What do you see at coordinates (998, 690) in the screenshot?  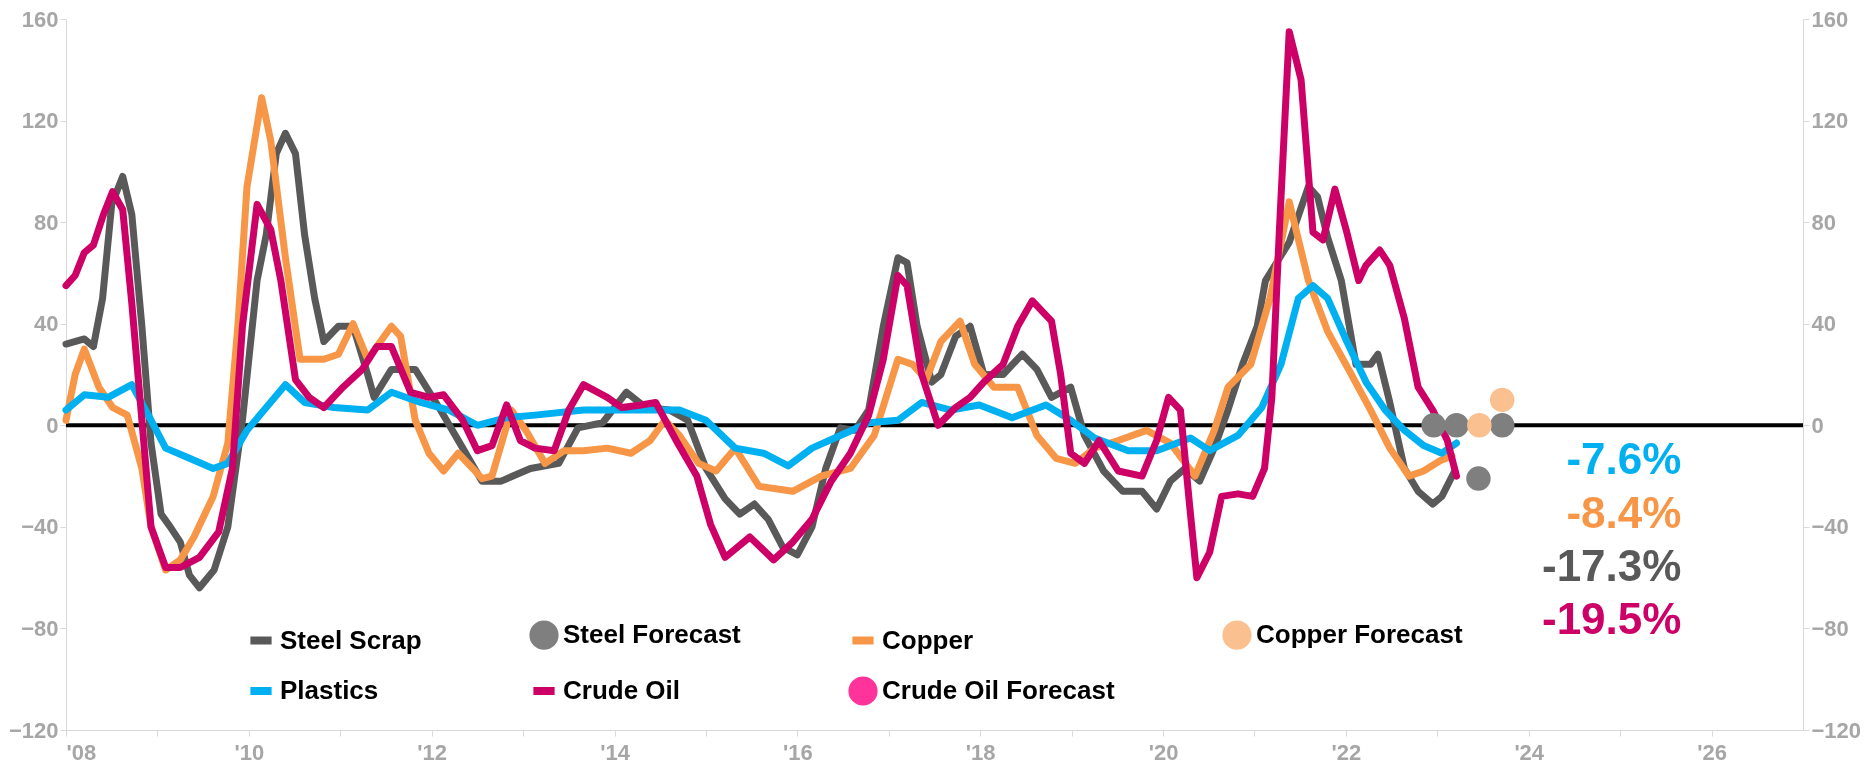 I see `legend-label: Crude Oil Forecast` at bounding box center [998, 690].